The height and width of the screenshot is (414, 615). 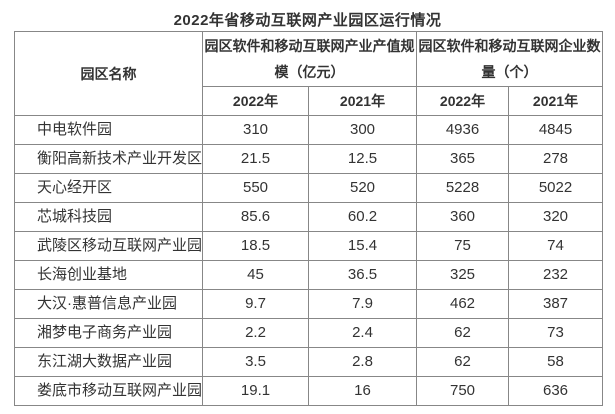 I want to click on count-2022-cell: 365, so click(x=462, y=159).